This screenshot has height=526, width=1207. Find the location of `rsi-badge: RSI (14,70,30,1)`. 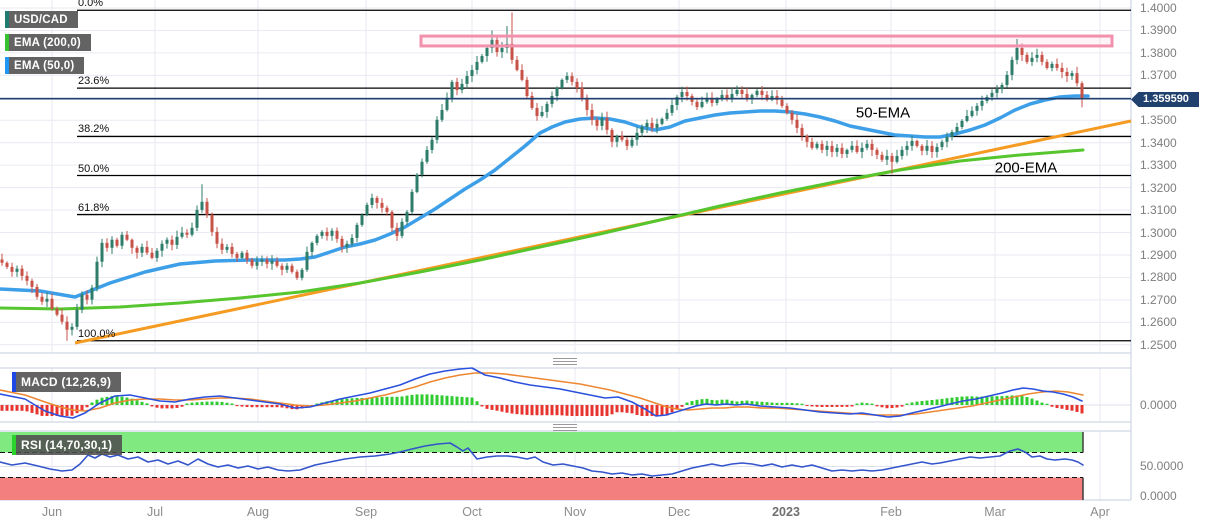

rsi-badge: RSI (14,70,30,1) is located at coordinates (67, 445).